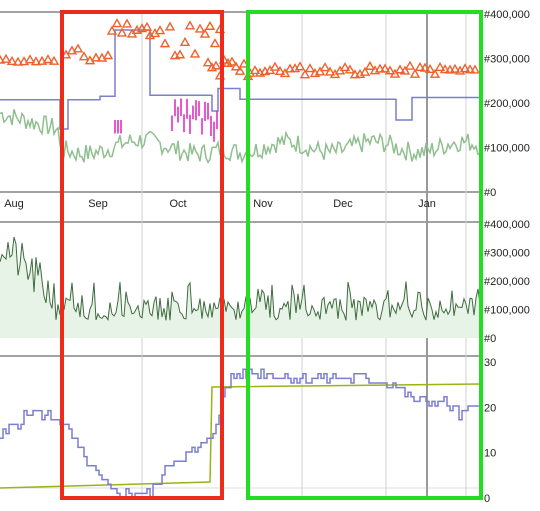 The height and width of the screenshot is (511, 540). What do you see at coordinates (490, 408) in the screenshot?
I see `y-tick-label: 20` at bounding box center [490, 408].